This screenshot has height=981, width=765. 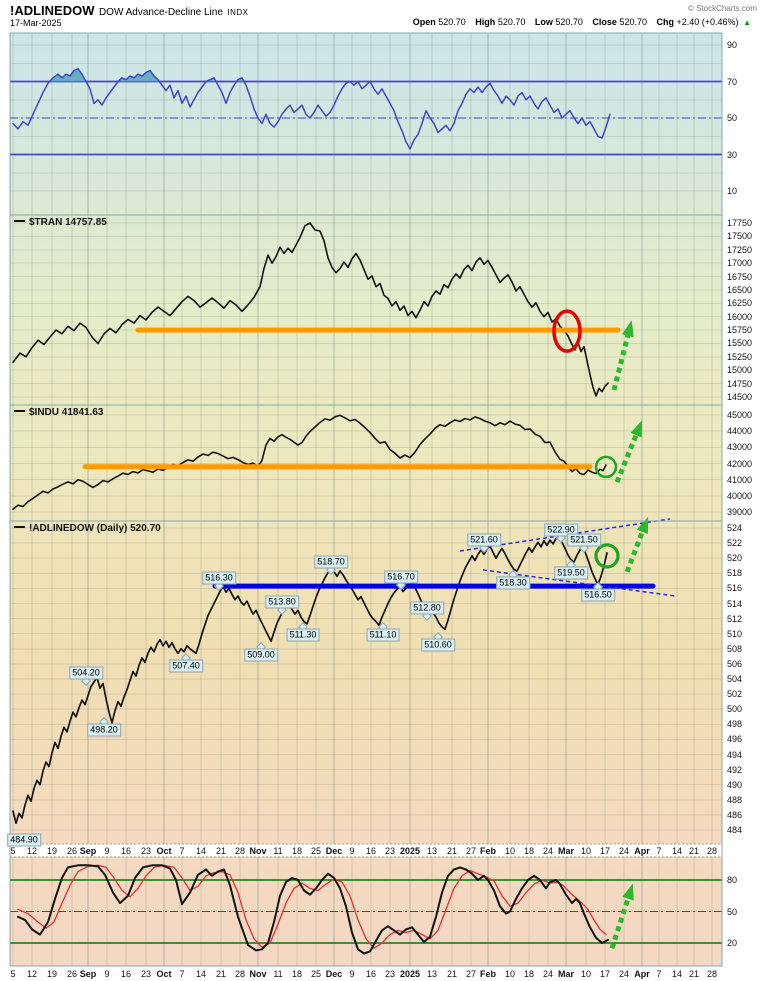 I want to click on y-tick-label: 16000, so click(x=740, y=316).